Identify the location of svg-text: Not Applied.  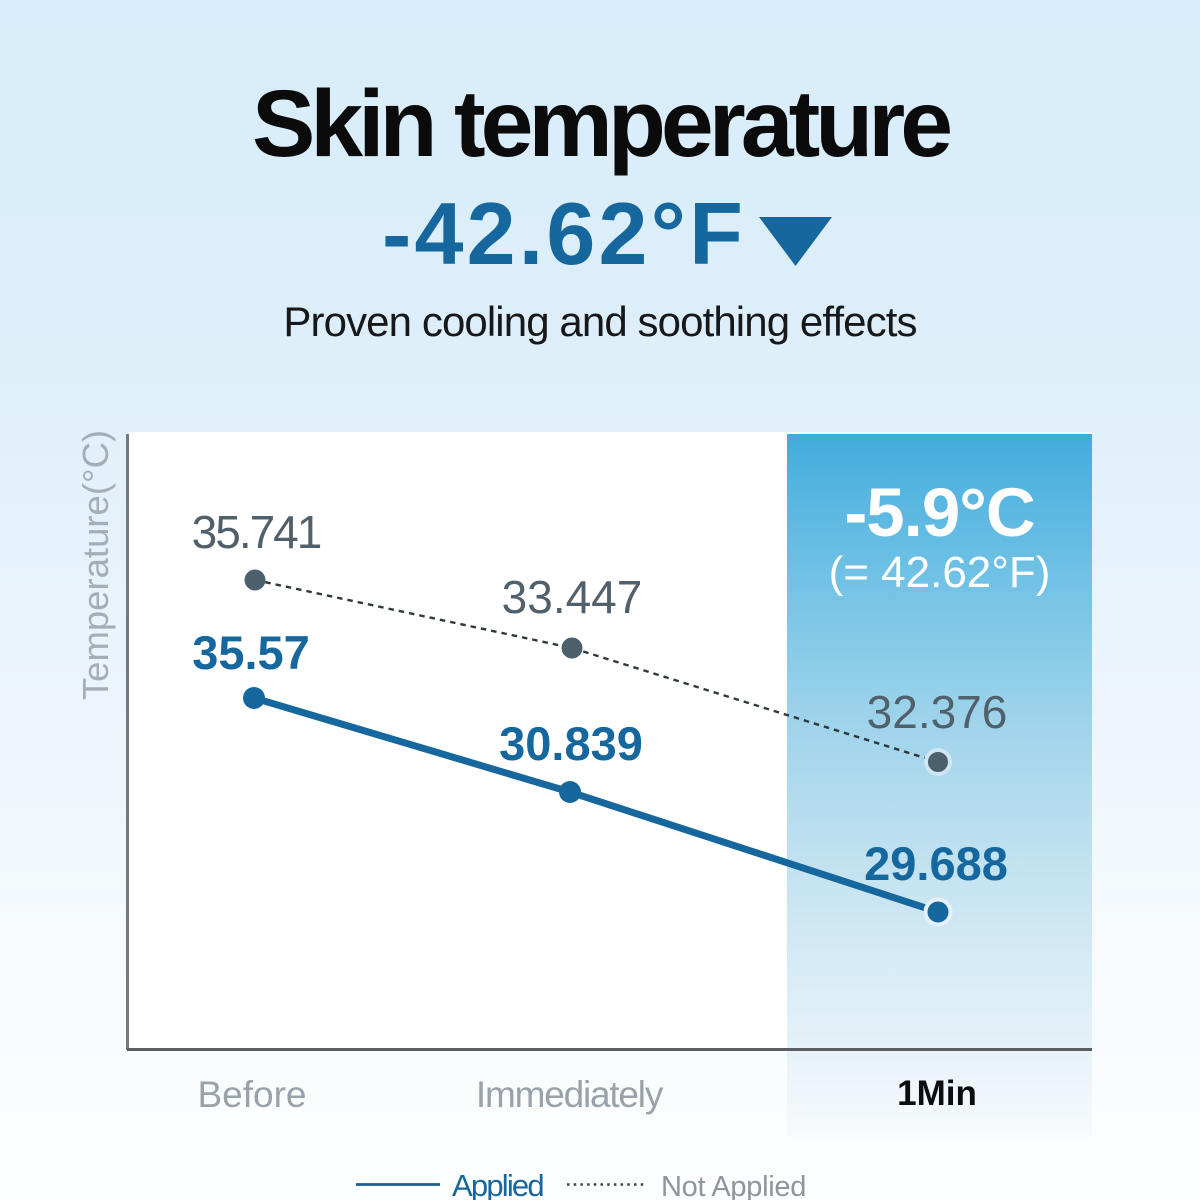
(733, 1185).